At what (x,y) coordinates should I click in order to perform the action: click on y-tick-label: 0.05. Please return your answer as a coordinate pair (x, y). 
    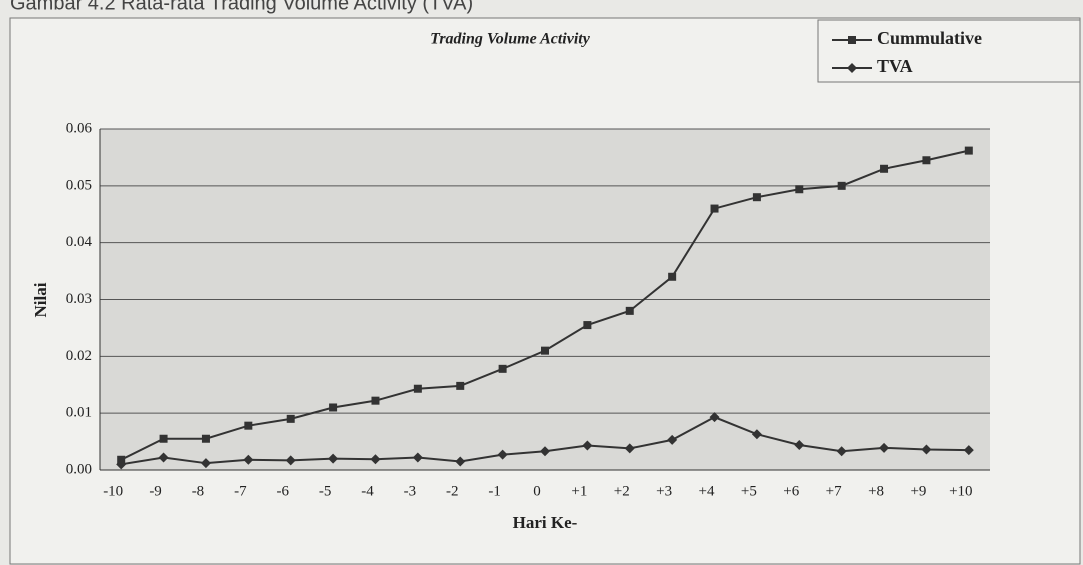
    Looking at the image, I should click on (79, 185).